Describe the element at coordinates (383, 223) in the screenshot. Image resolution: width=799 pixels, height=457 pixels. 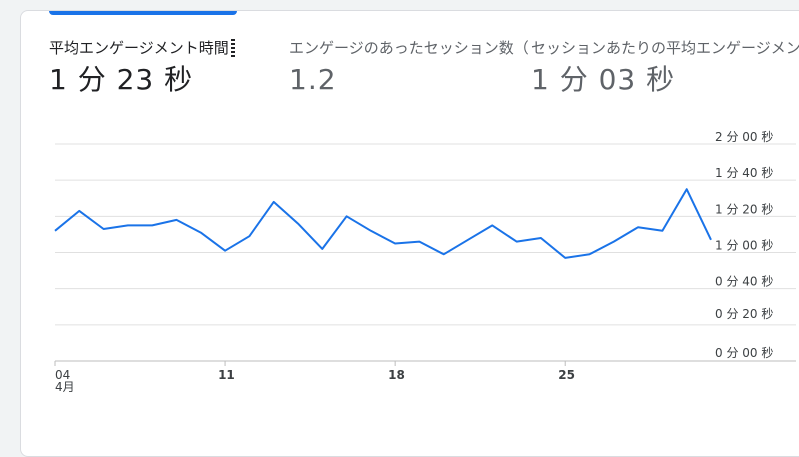
I see `series-line` at that location.